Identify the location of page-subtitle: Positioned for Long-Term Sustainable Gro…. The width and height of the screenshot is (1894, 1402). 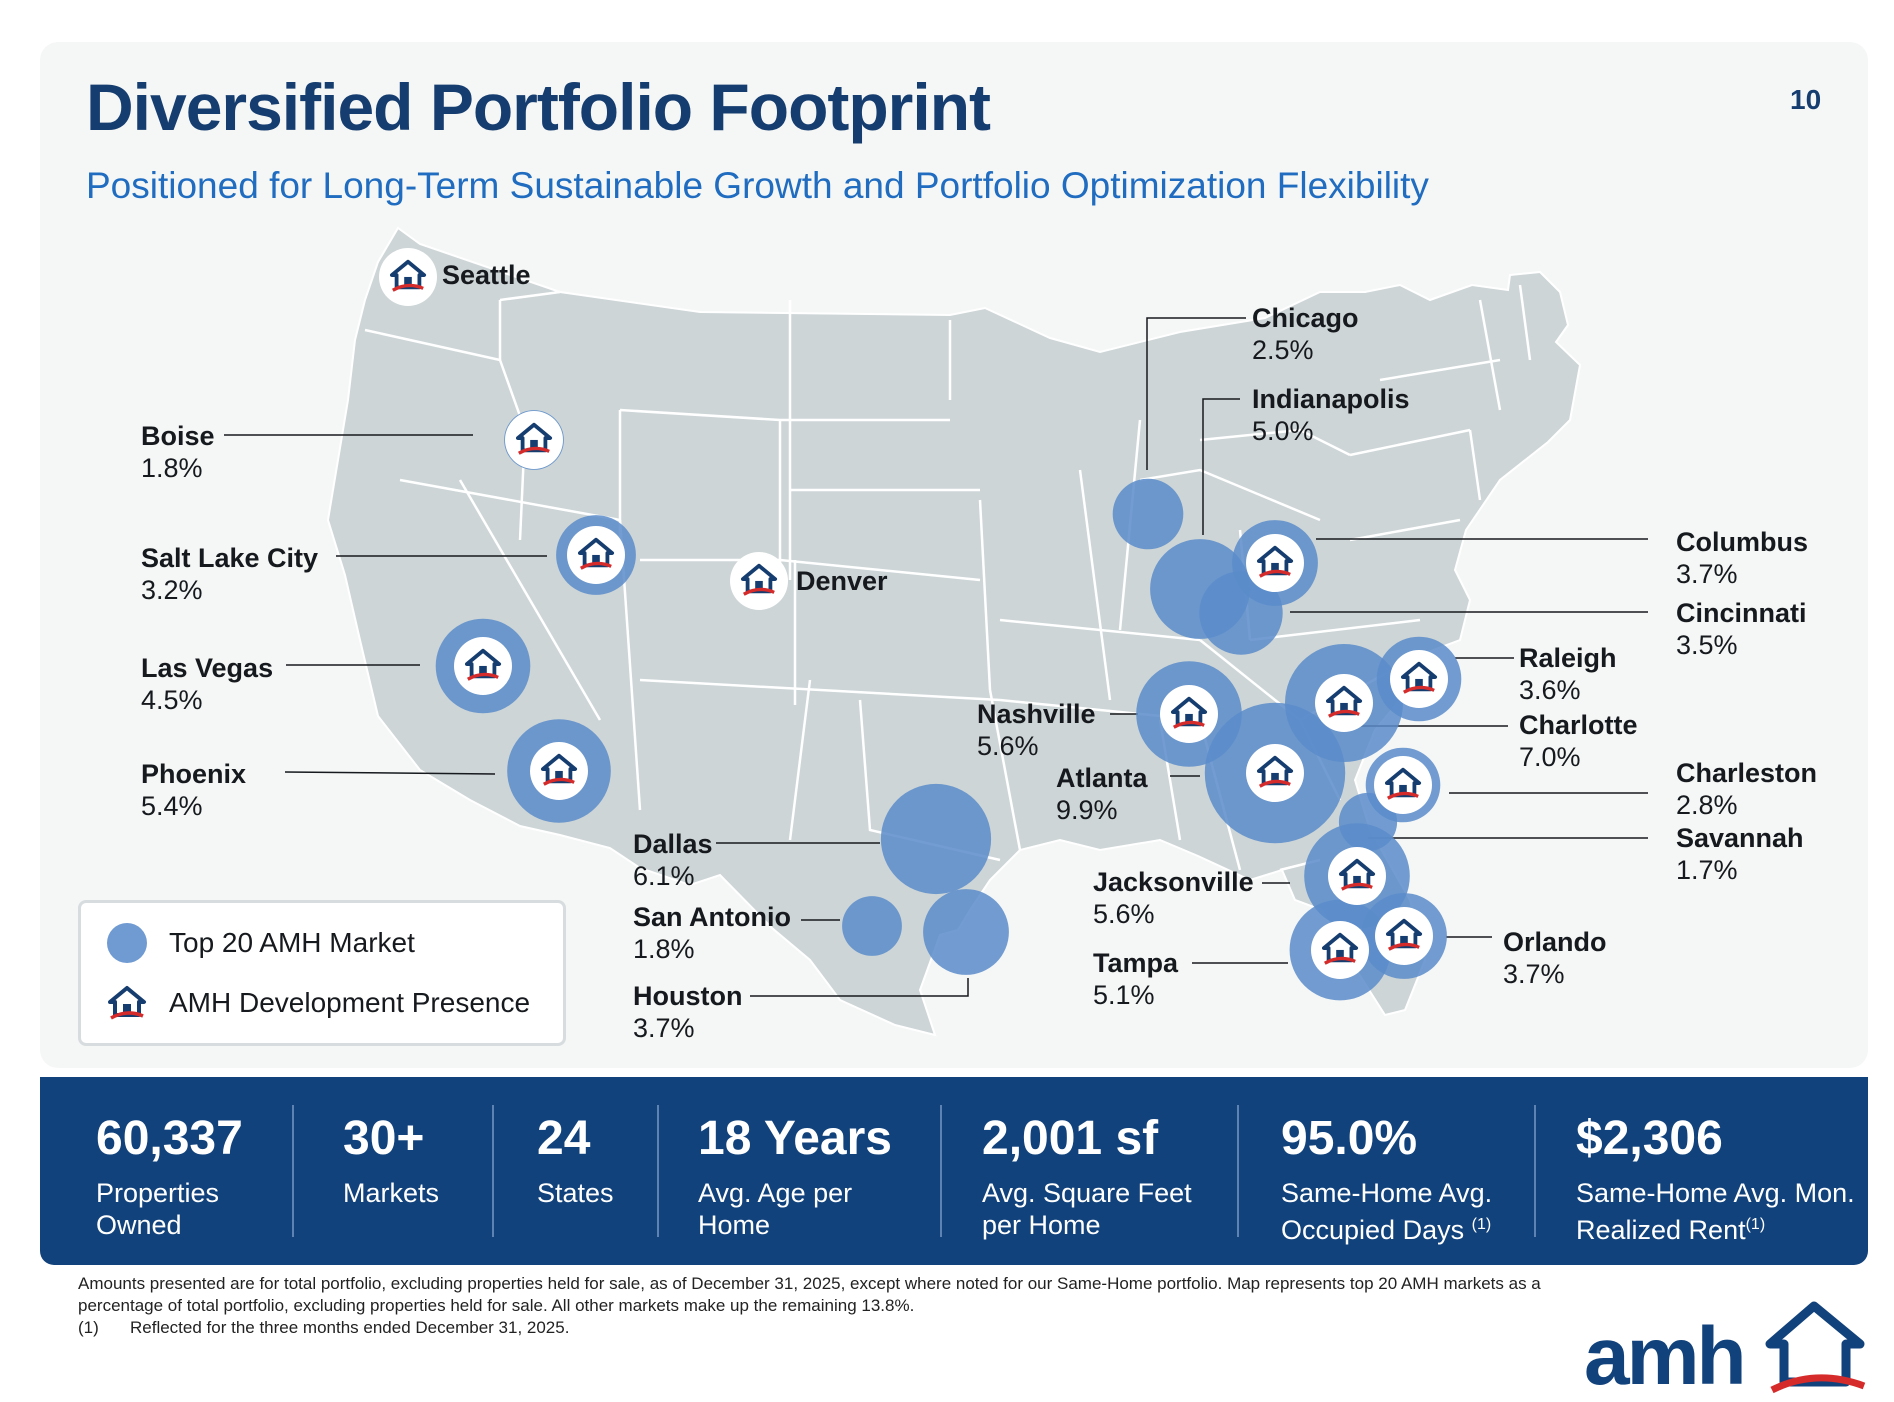
(757, 185).